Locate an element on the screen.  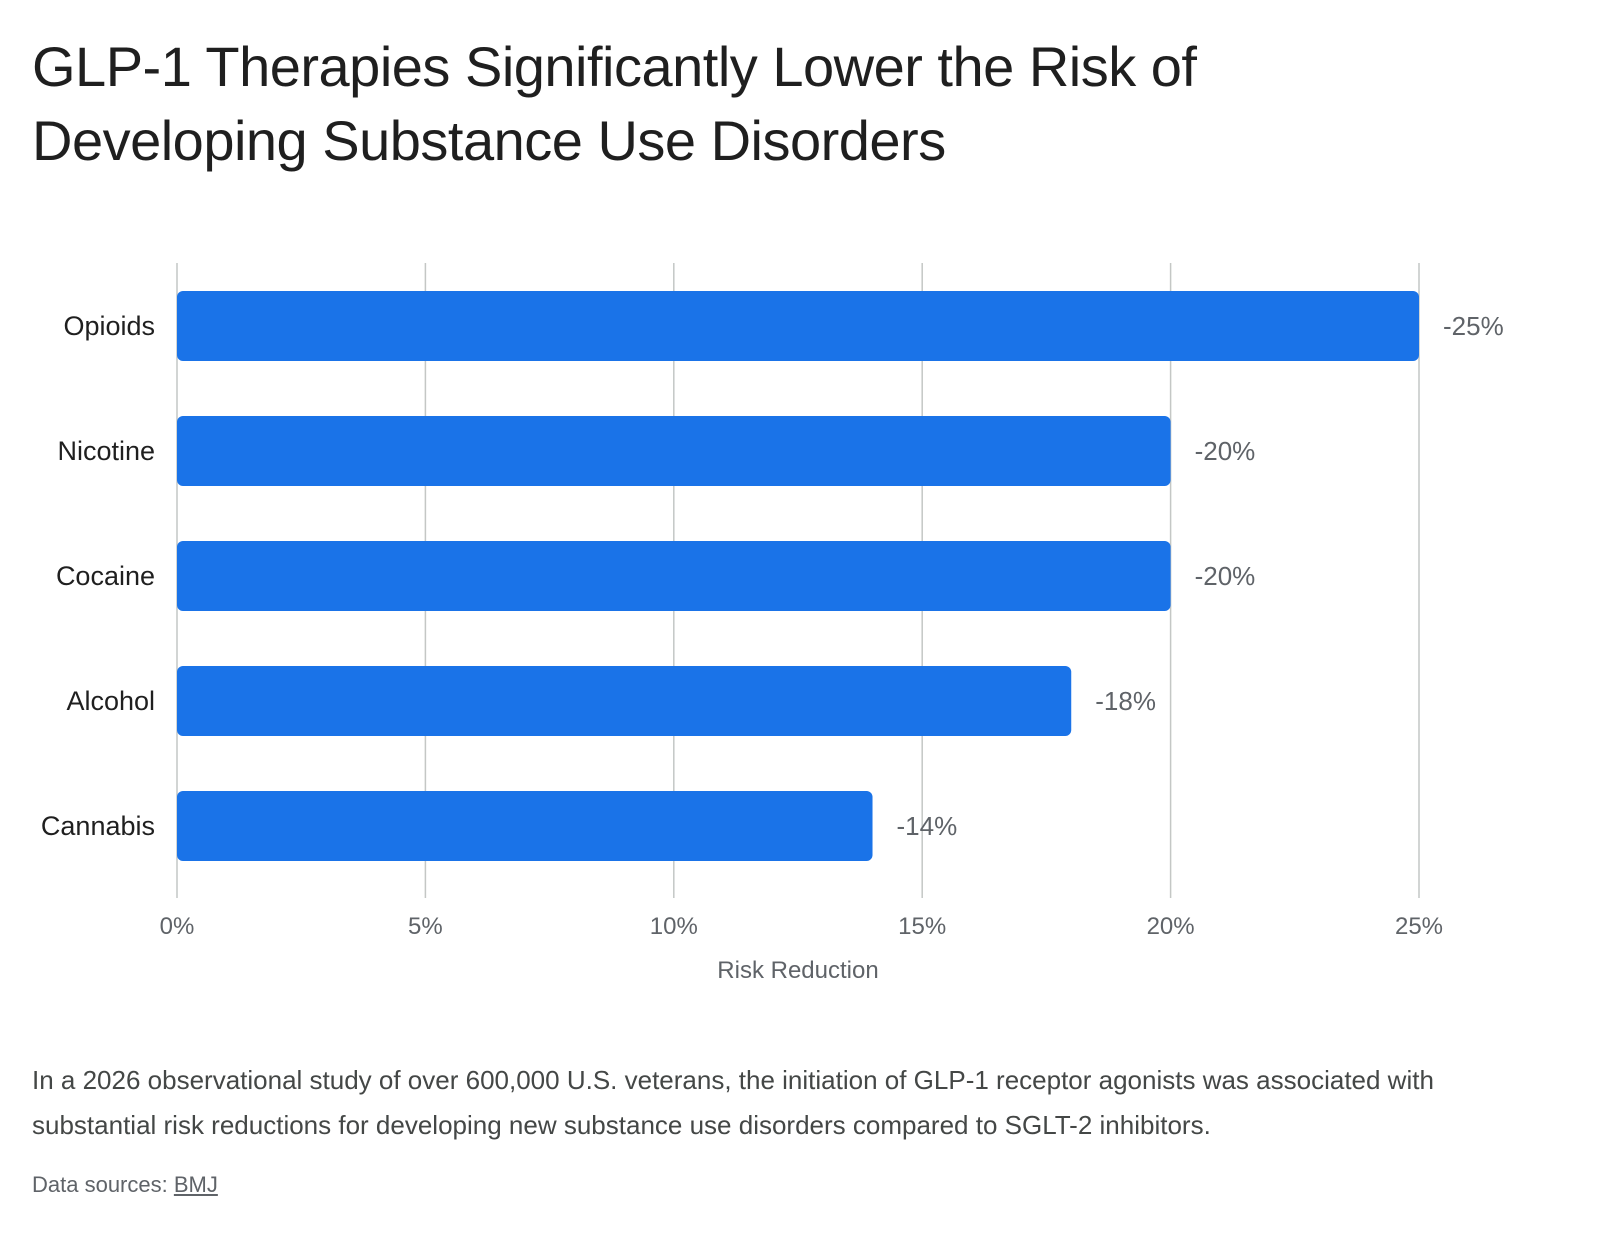
category-label: Nicotine is located at coordinates (106, 451).